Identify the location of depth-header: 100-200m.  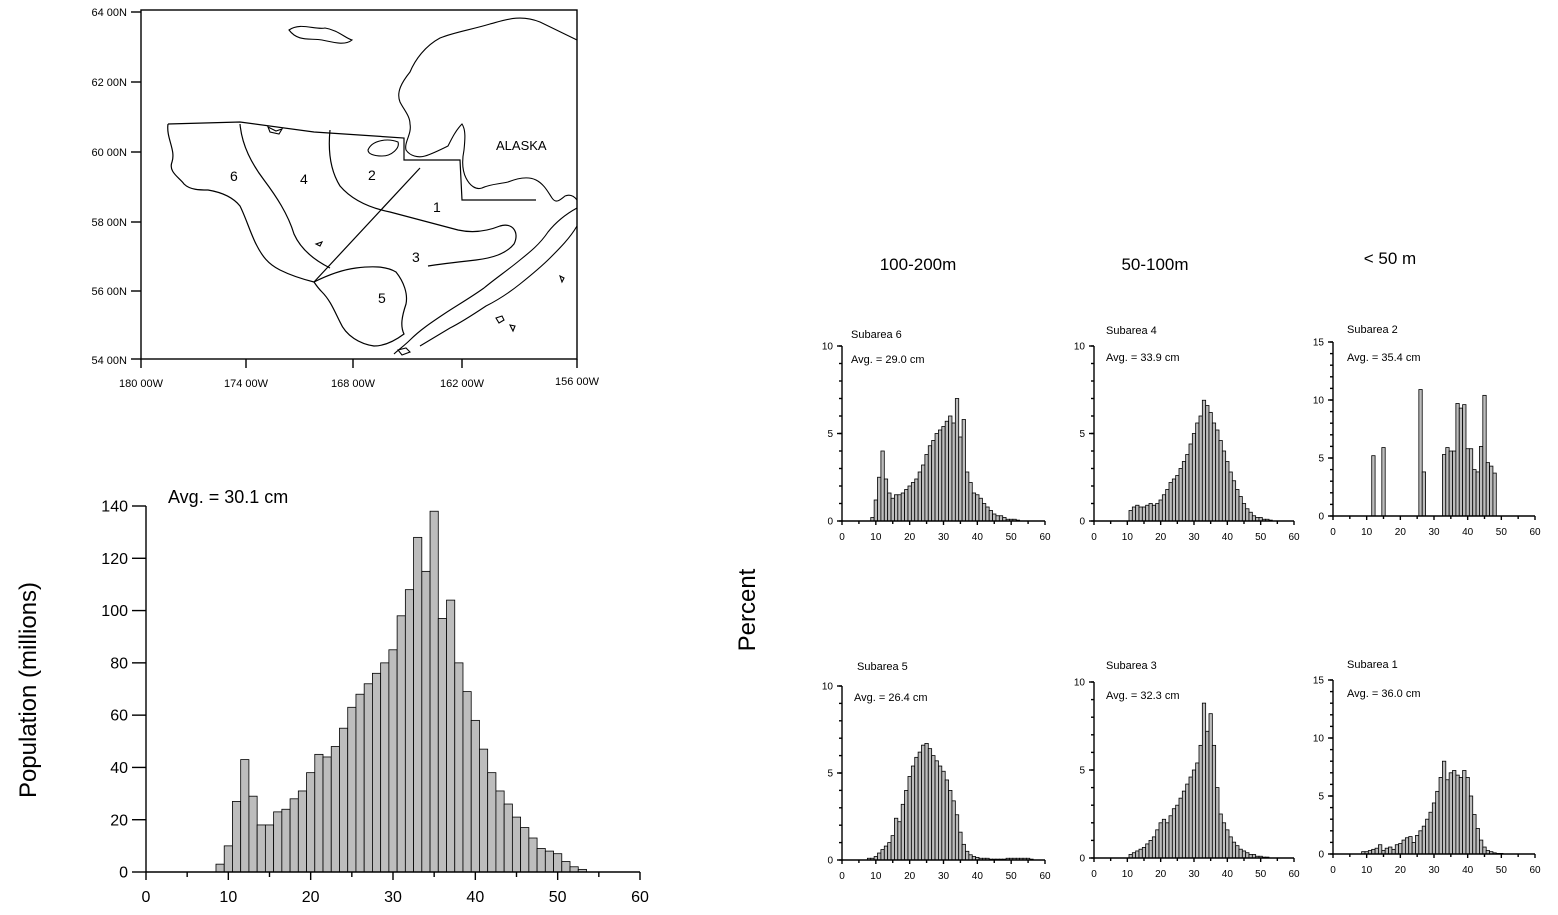
(918, 264).